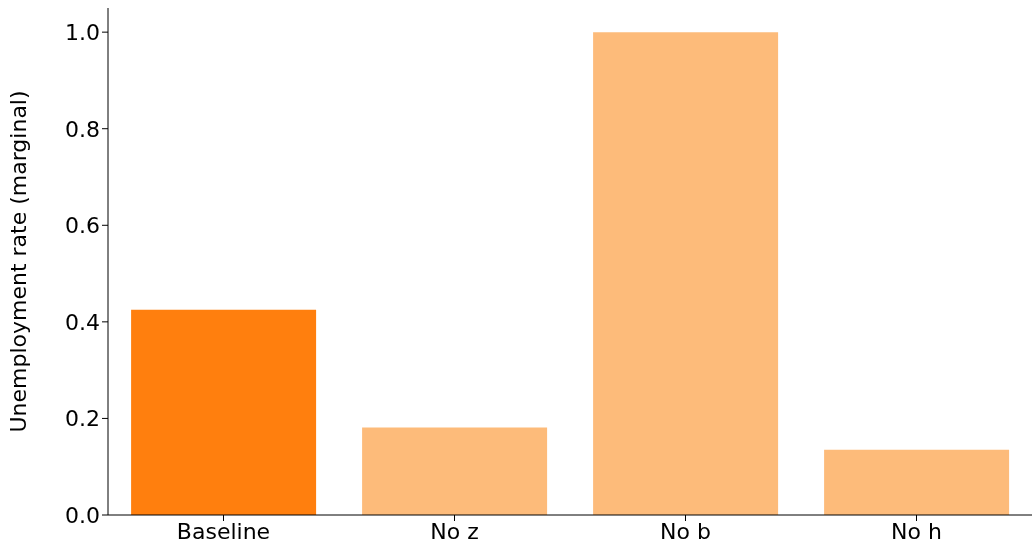  What do you see at coordinates (82, 322) in the screenshot?
I see `y-tick-label: 0.4` at bounding box center [82, 322].